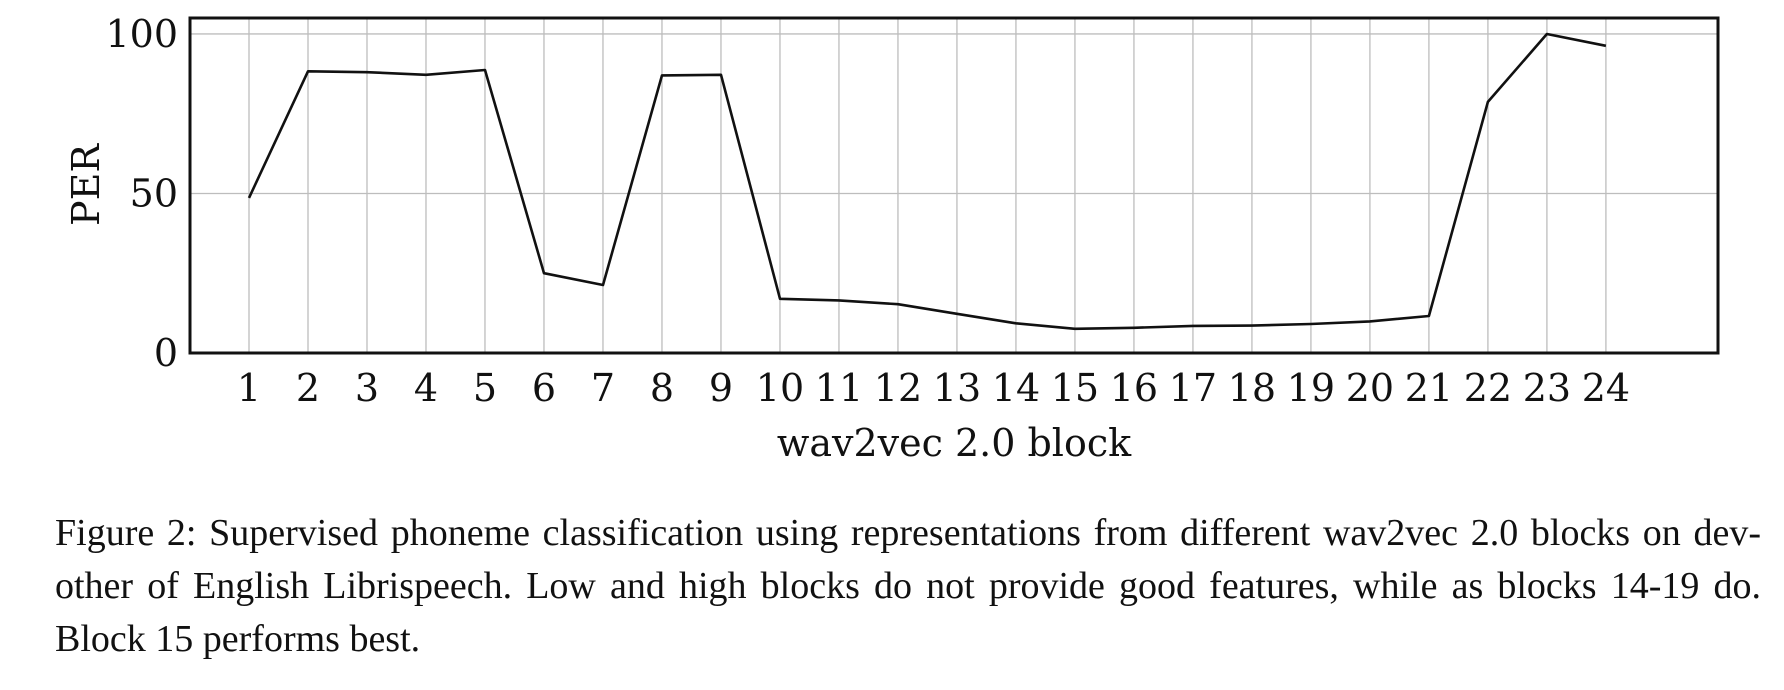 This screenshot has width=1784, height=690. What do you see at coordinates (154, 193) in the screenshot?
I see `y-tick-label: 50` at bounding box center [154, 193].